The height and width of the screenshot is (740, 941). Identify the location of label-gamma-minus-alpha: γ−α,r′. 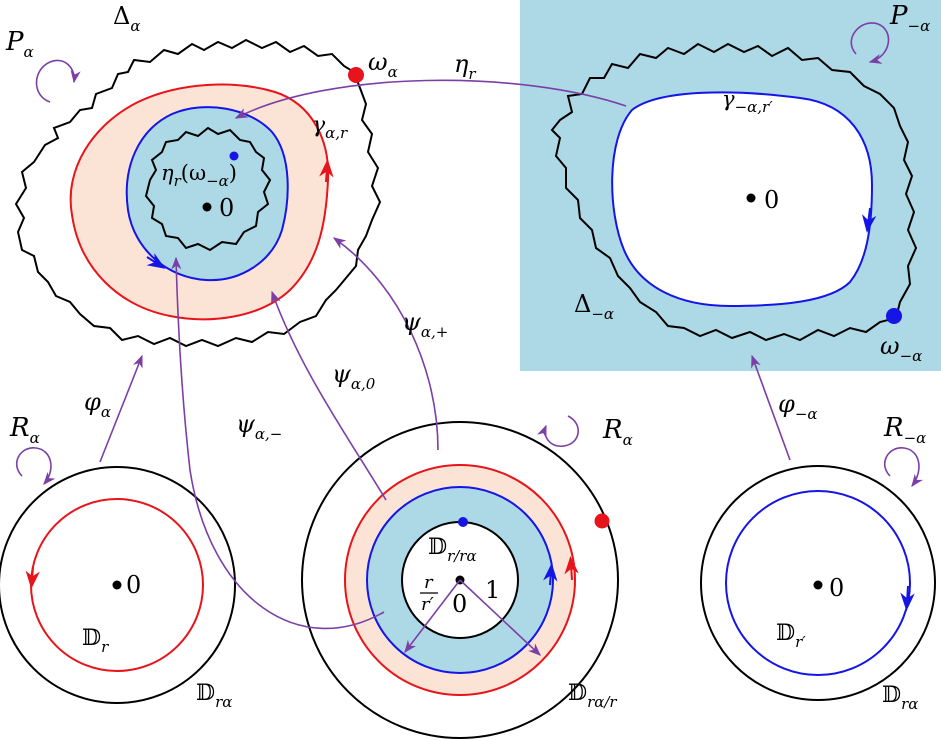
(747, 101).